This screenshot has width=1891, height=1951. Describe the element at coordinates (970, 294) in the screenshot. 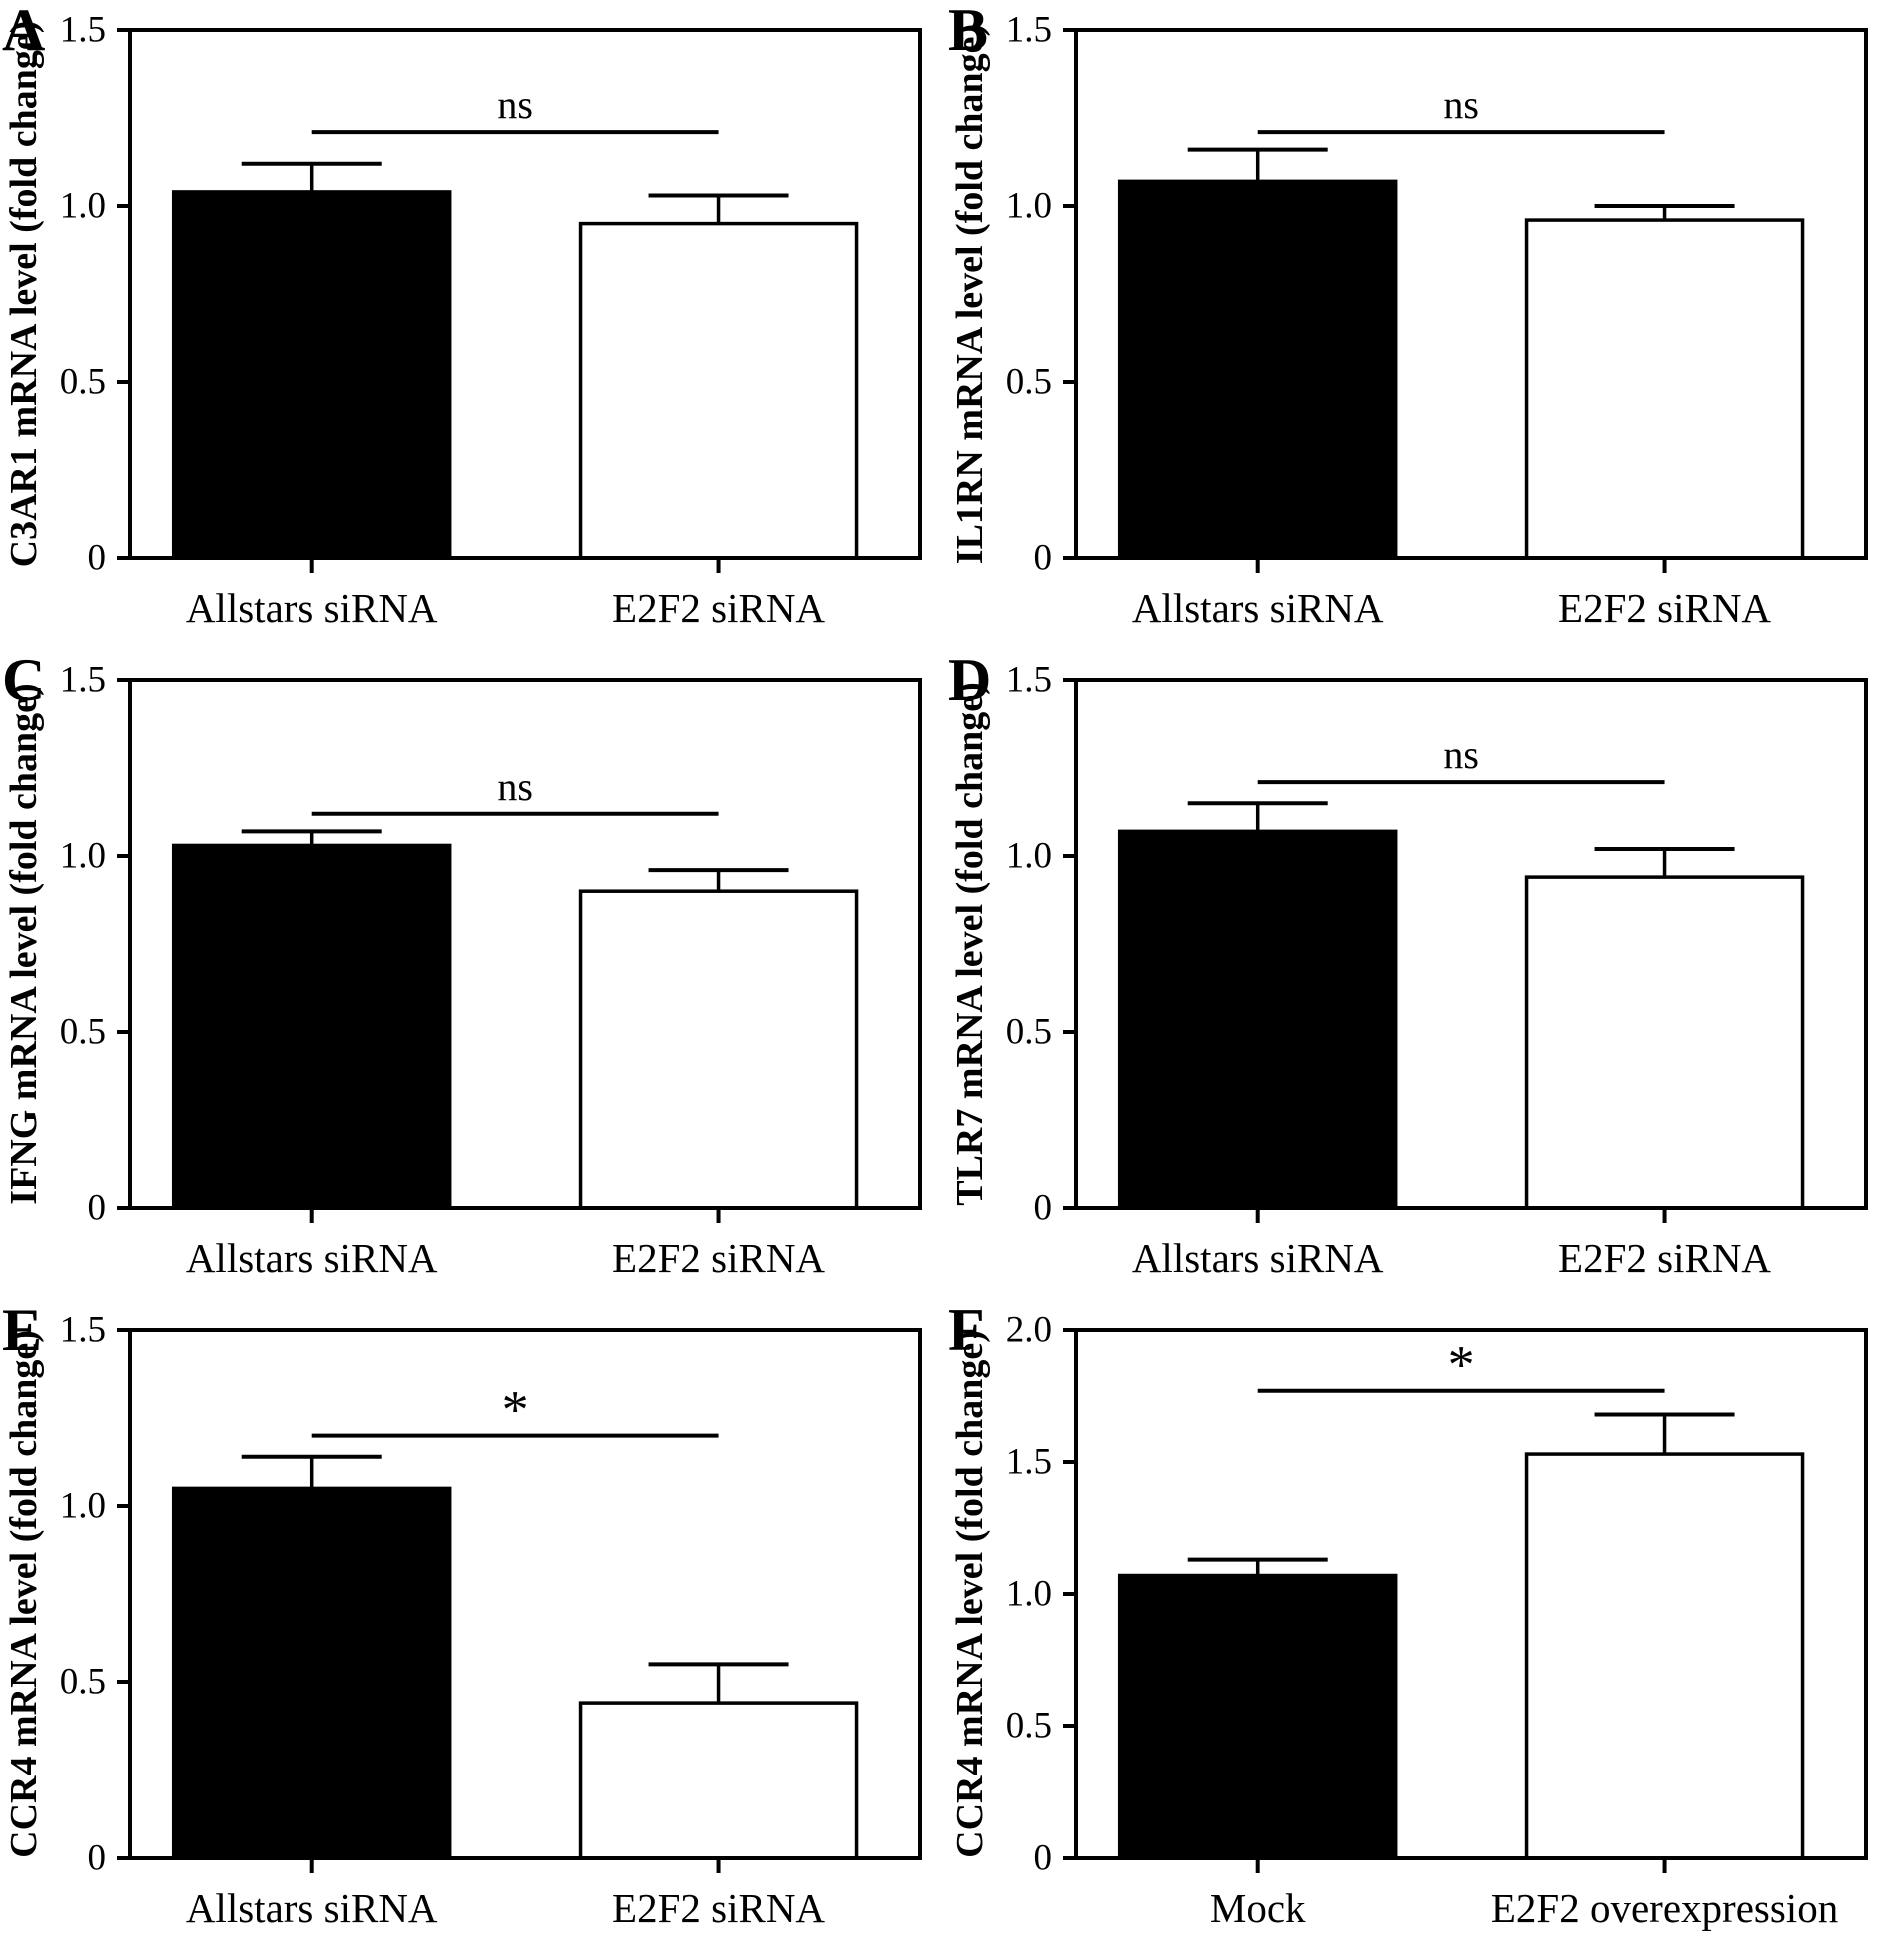

I see `y-axis-label: IL1RN mRNA level (fold change)` at that location.